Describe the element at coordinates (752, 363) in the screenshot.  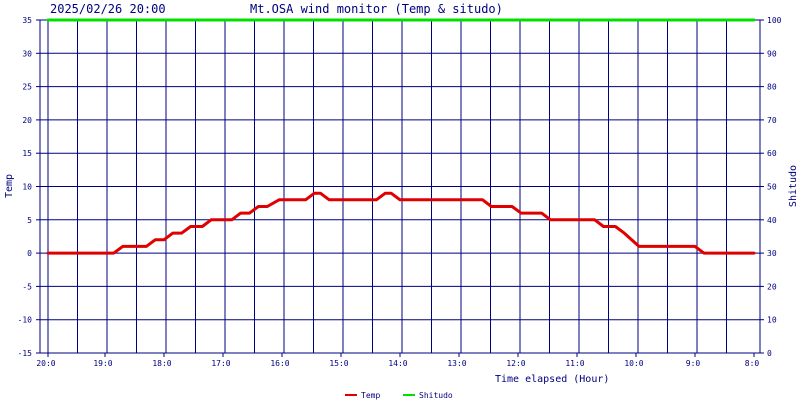
I see `x-tick-label-12: 8:0` at that location.